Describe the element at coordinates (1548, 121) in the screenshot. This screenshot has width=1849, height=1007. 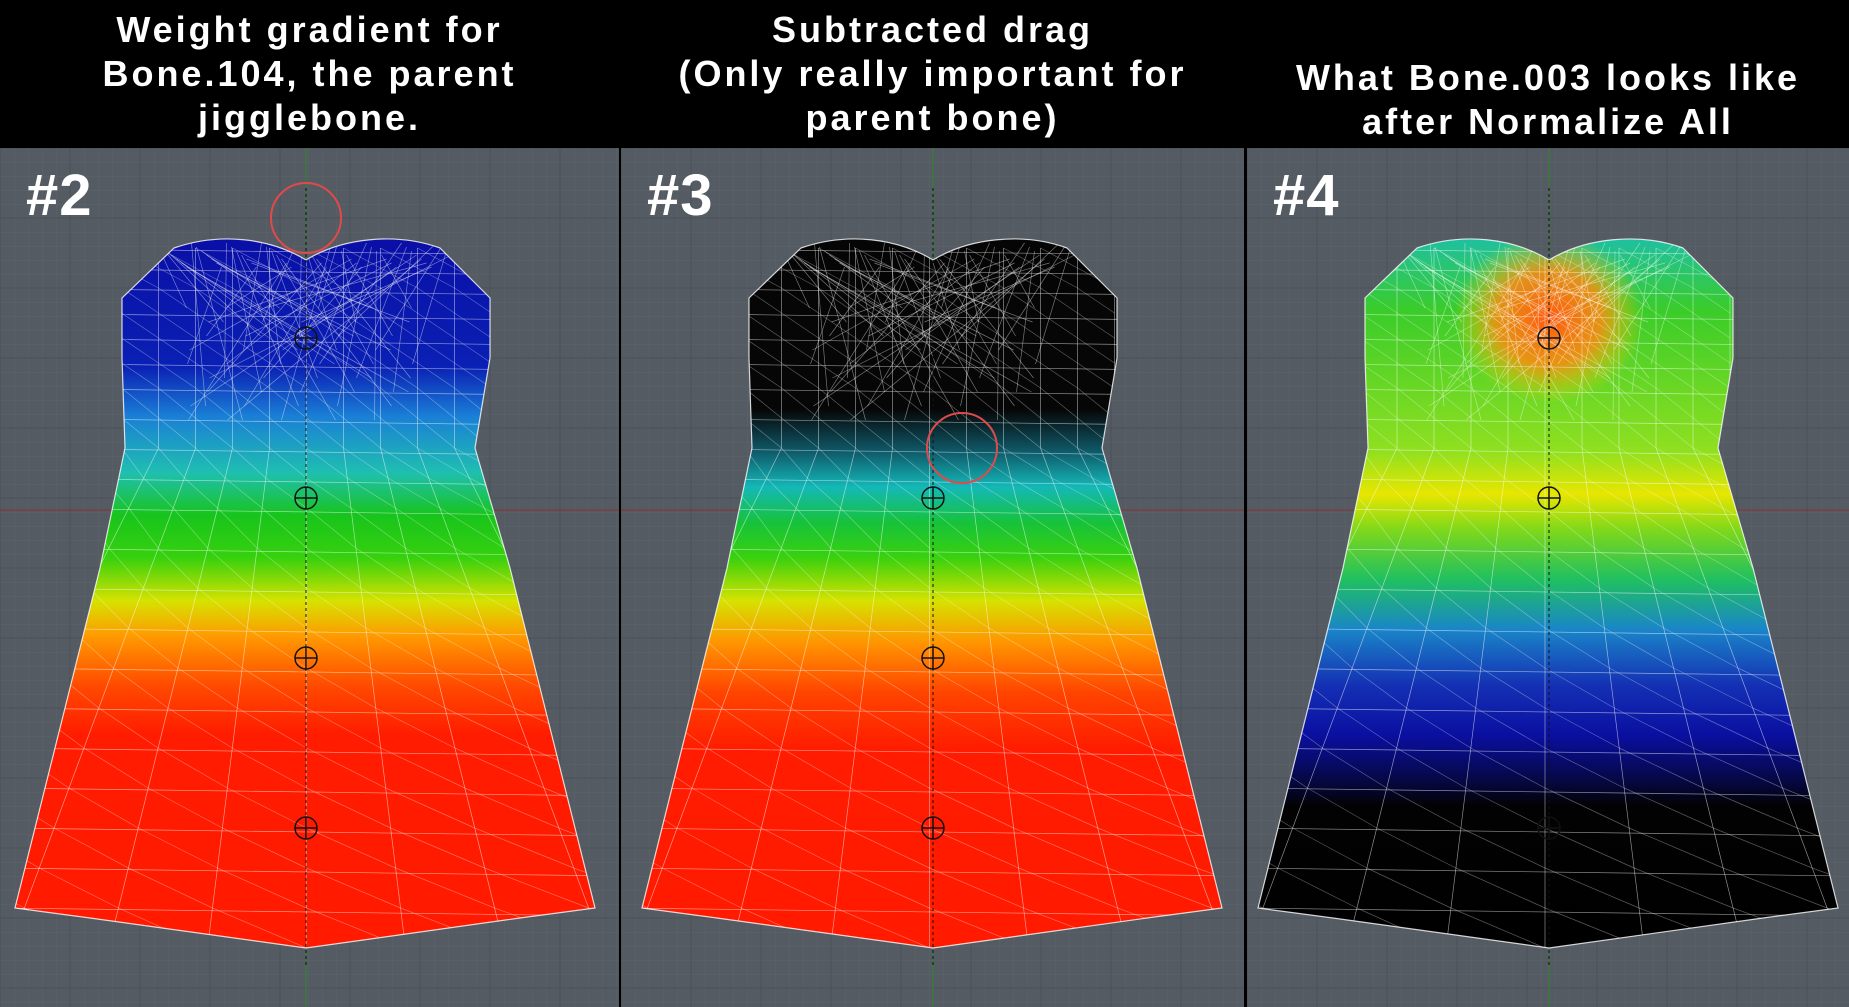
I see `caption-line-2: after Normalize All` at that location.